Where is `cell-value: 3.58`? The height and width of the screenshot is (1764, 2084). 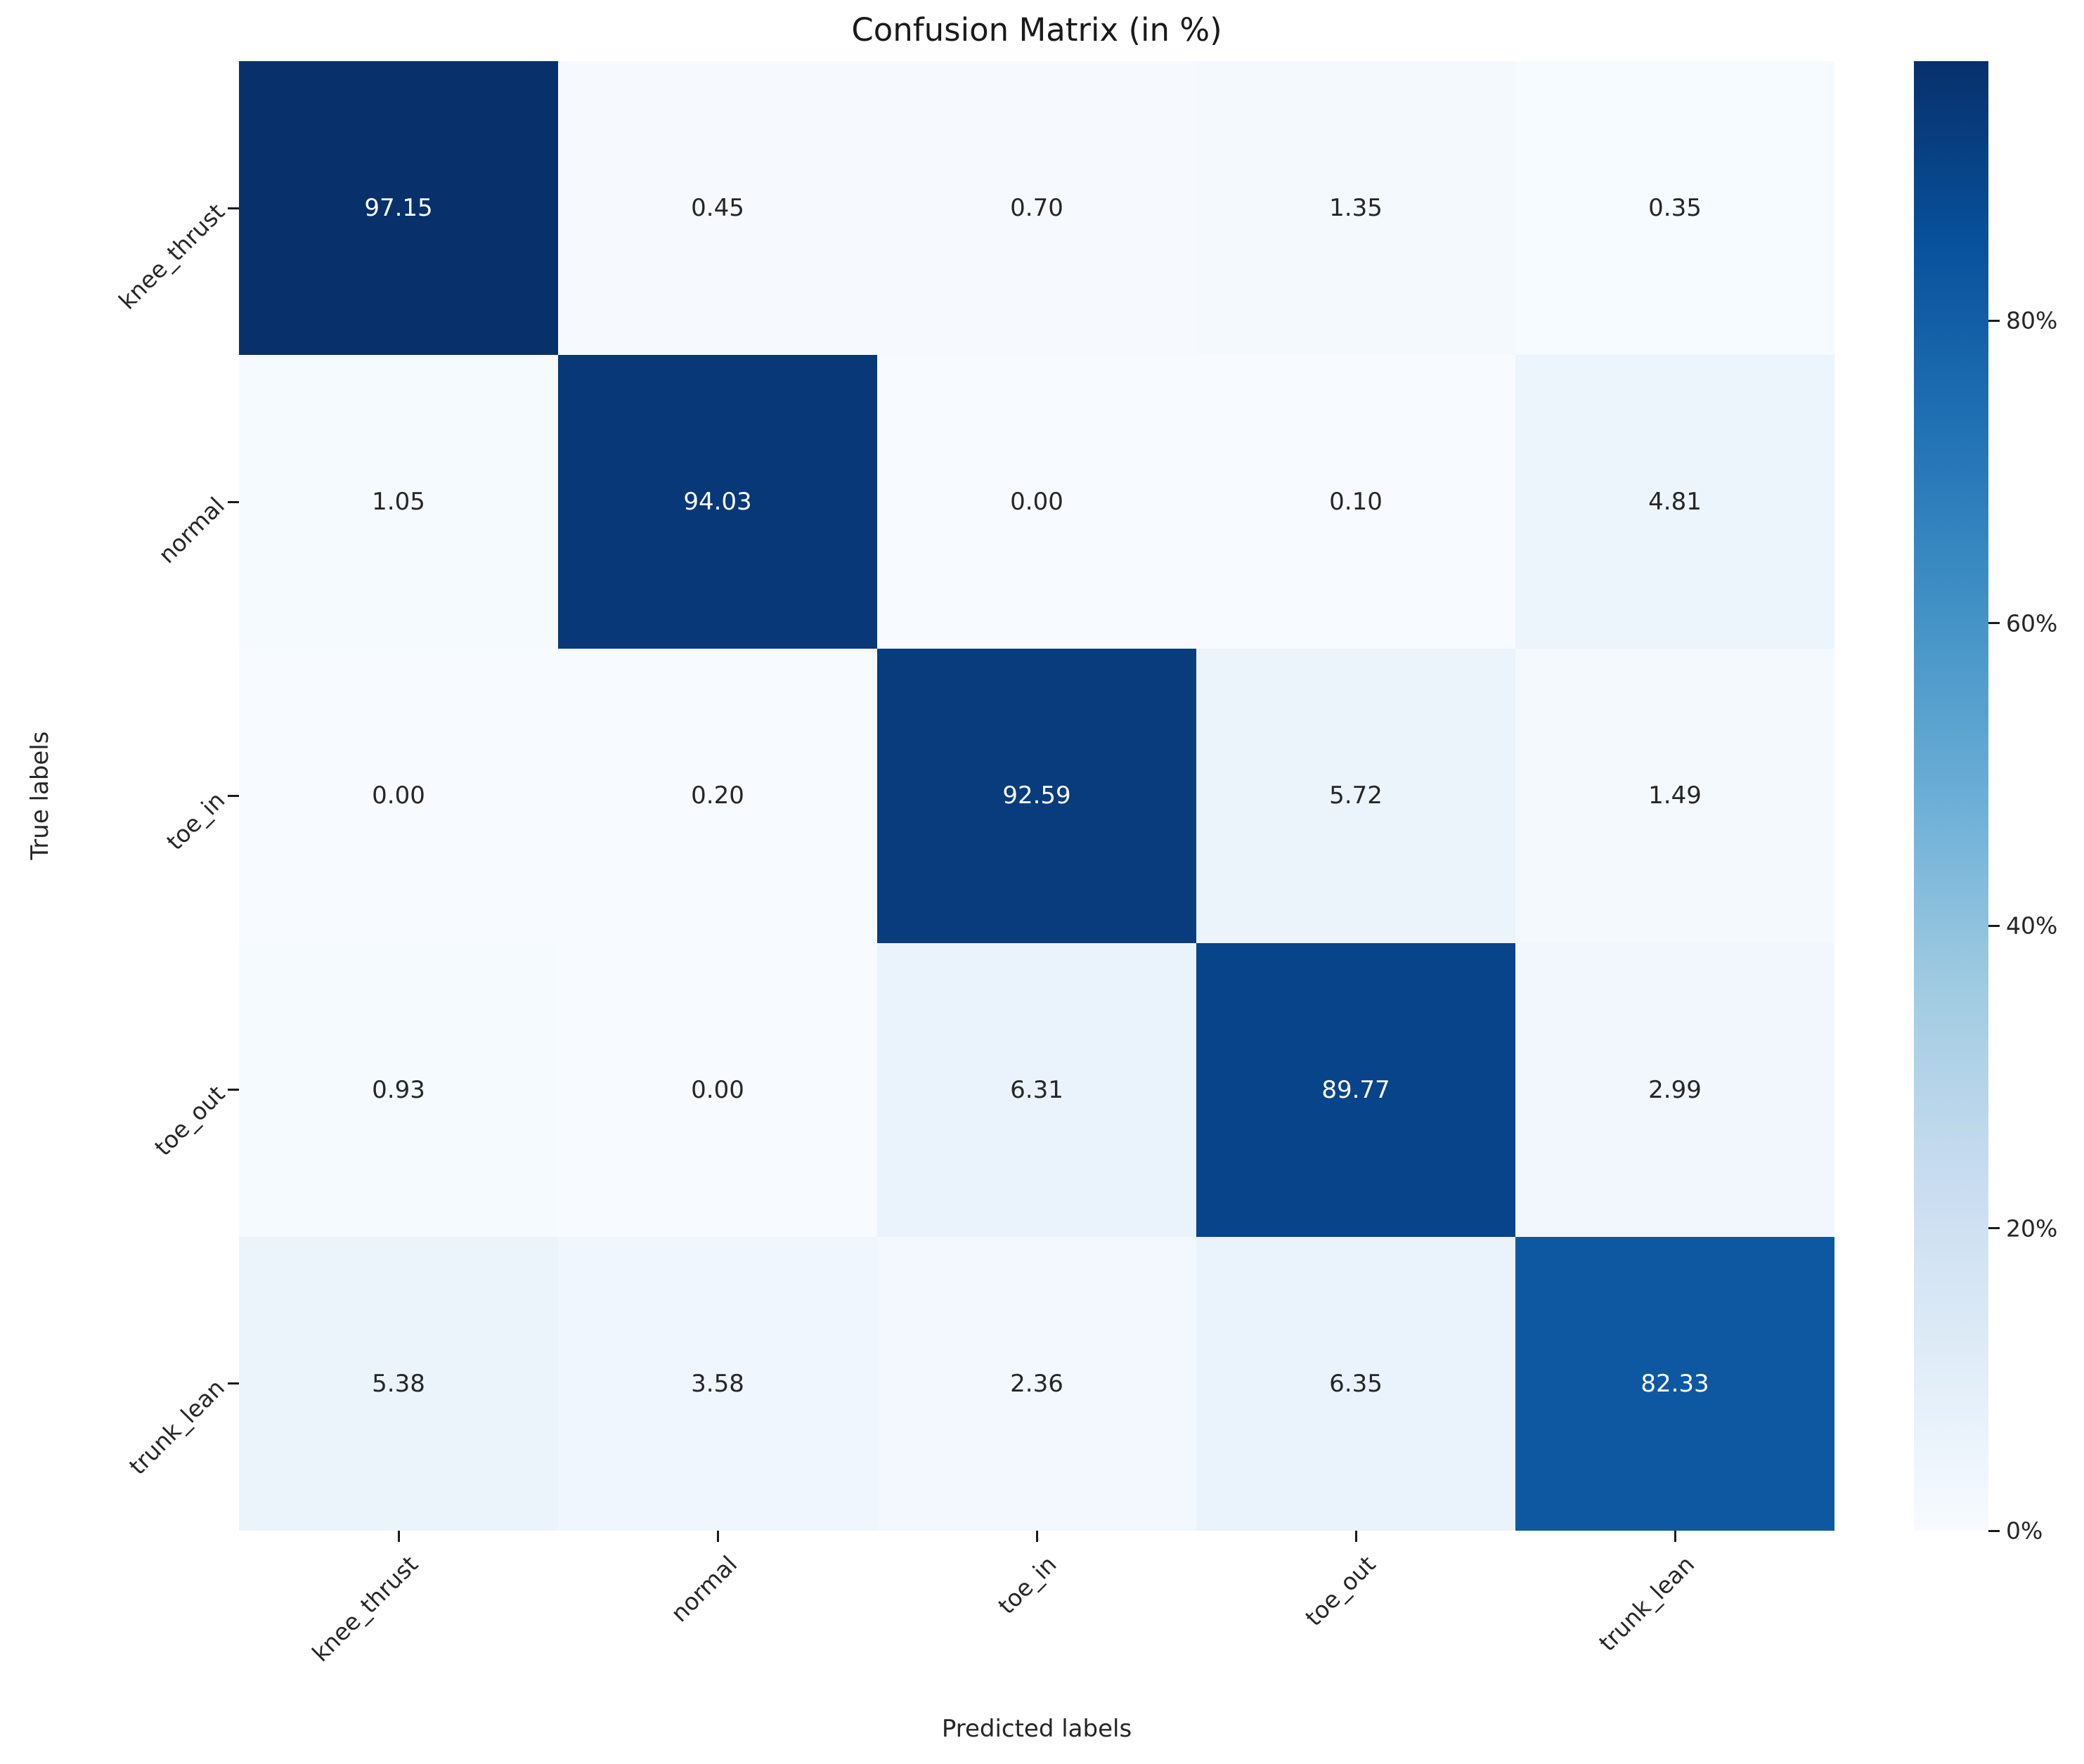
cell-value: 3.58 is located at coordinates (717, 1383).